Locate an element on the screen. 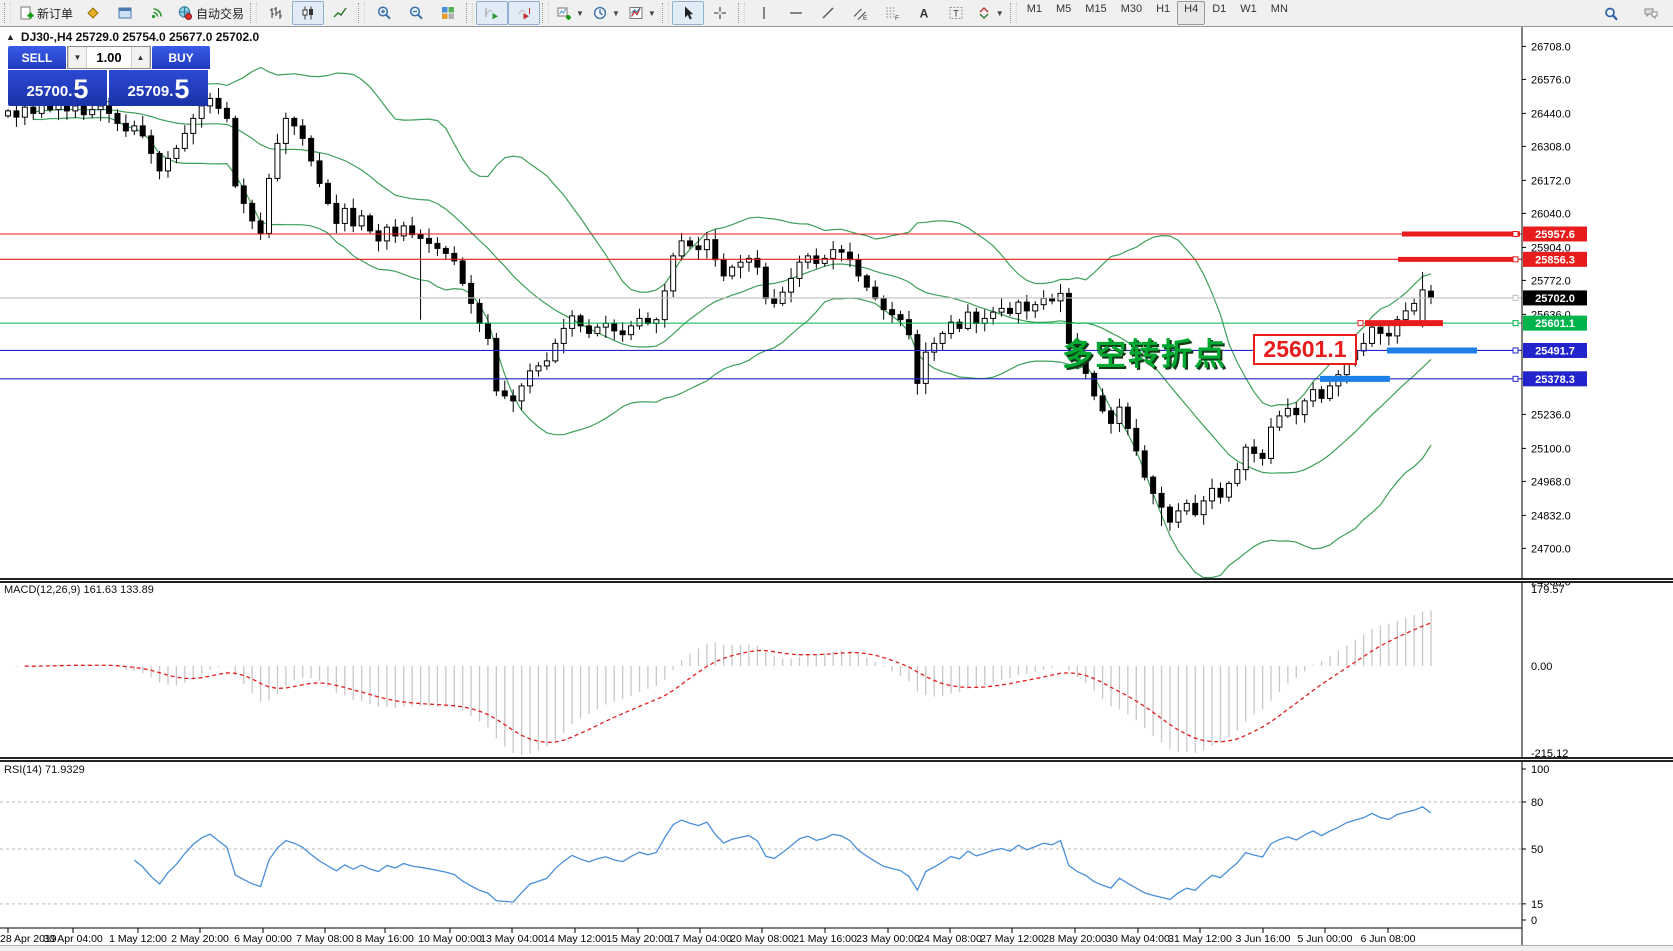 The width and height of the screenshot is (1673, 951). channel-button: E is located at coordinates (860, 13).